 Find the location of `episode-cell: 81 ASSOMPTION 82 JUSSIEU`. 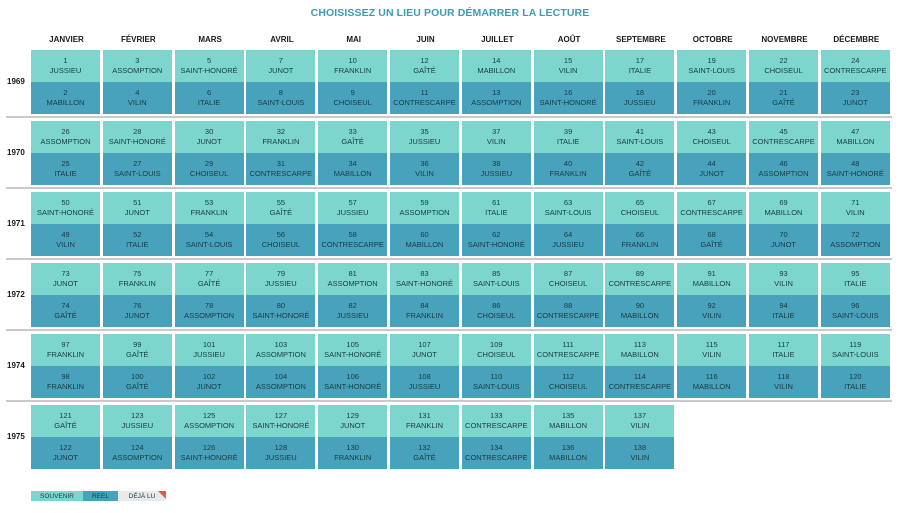

episode-cell: 81 ASSOMPTION 82 JUSSIEU is located at coordinates (353, 295).